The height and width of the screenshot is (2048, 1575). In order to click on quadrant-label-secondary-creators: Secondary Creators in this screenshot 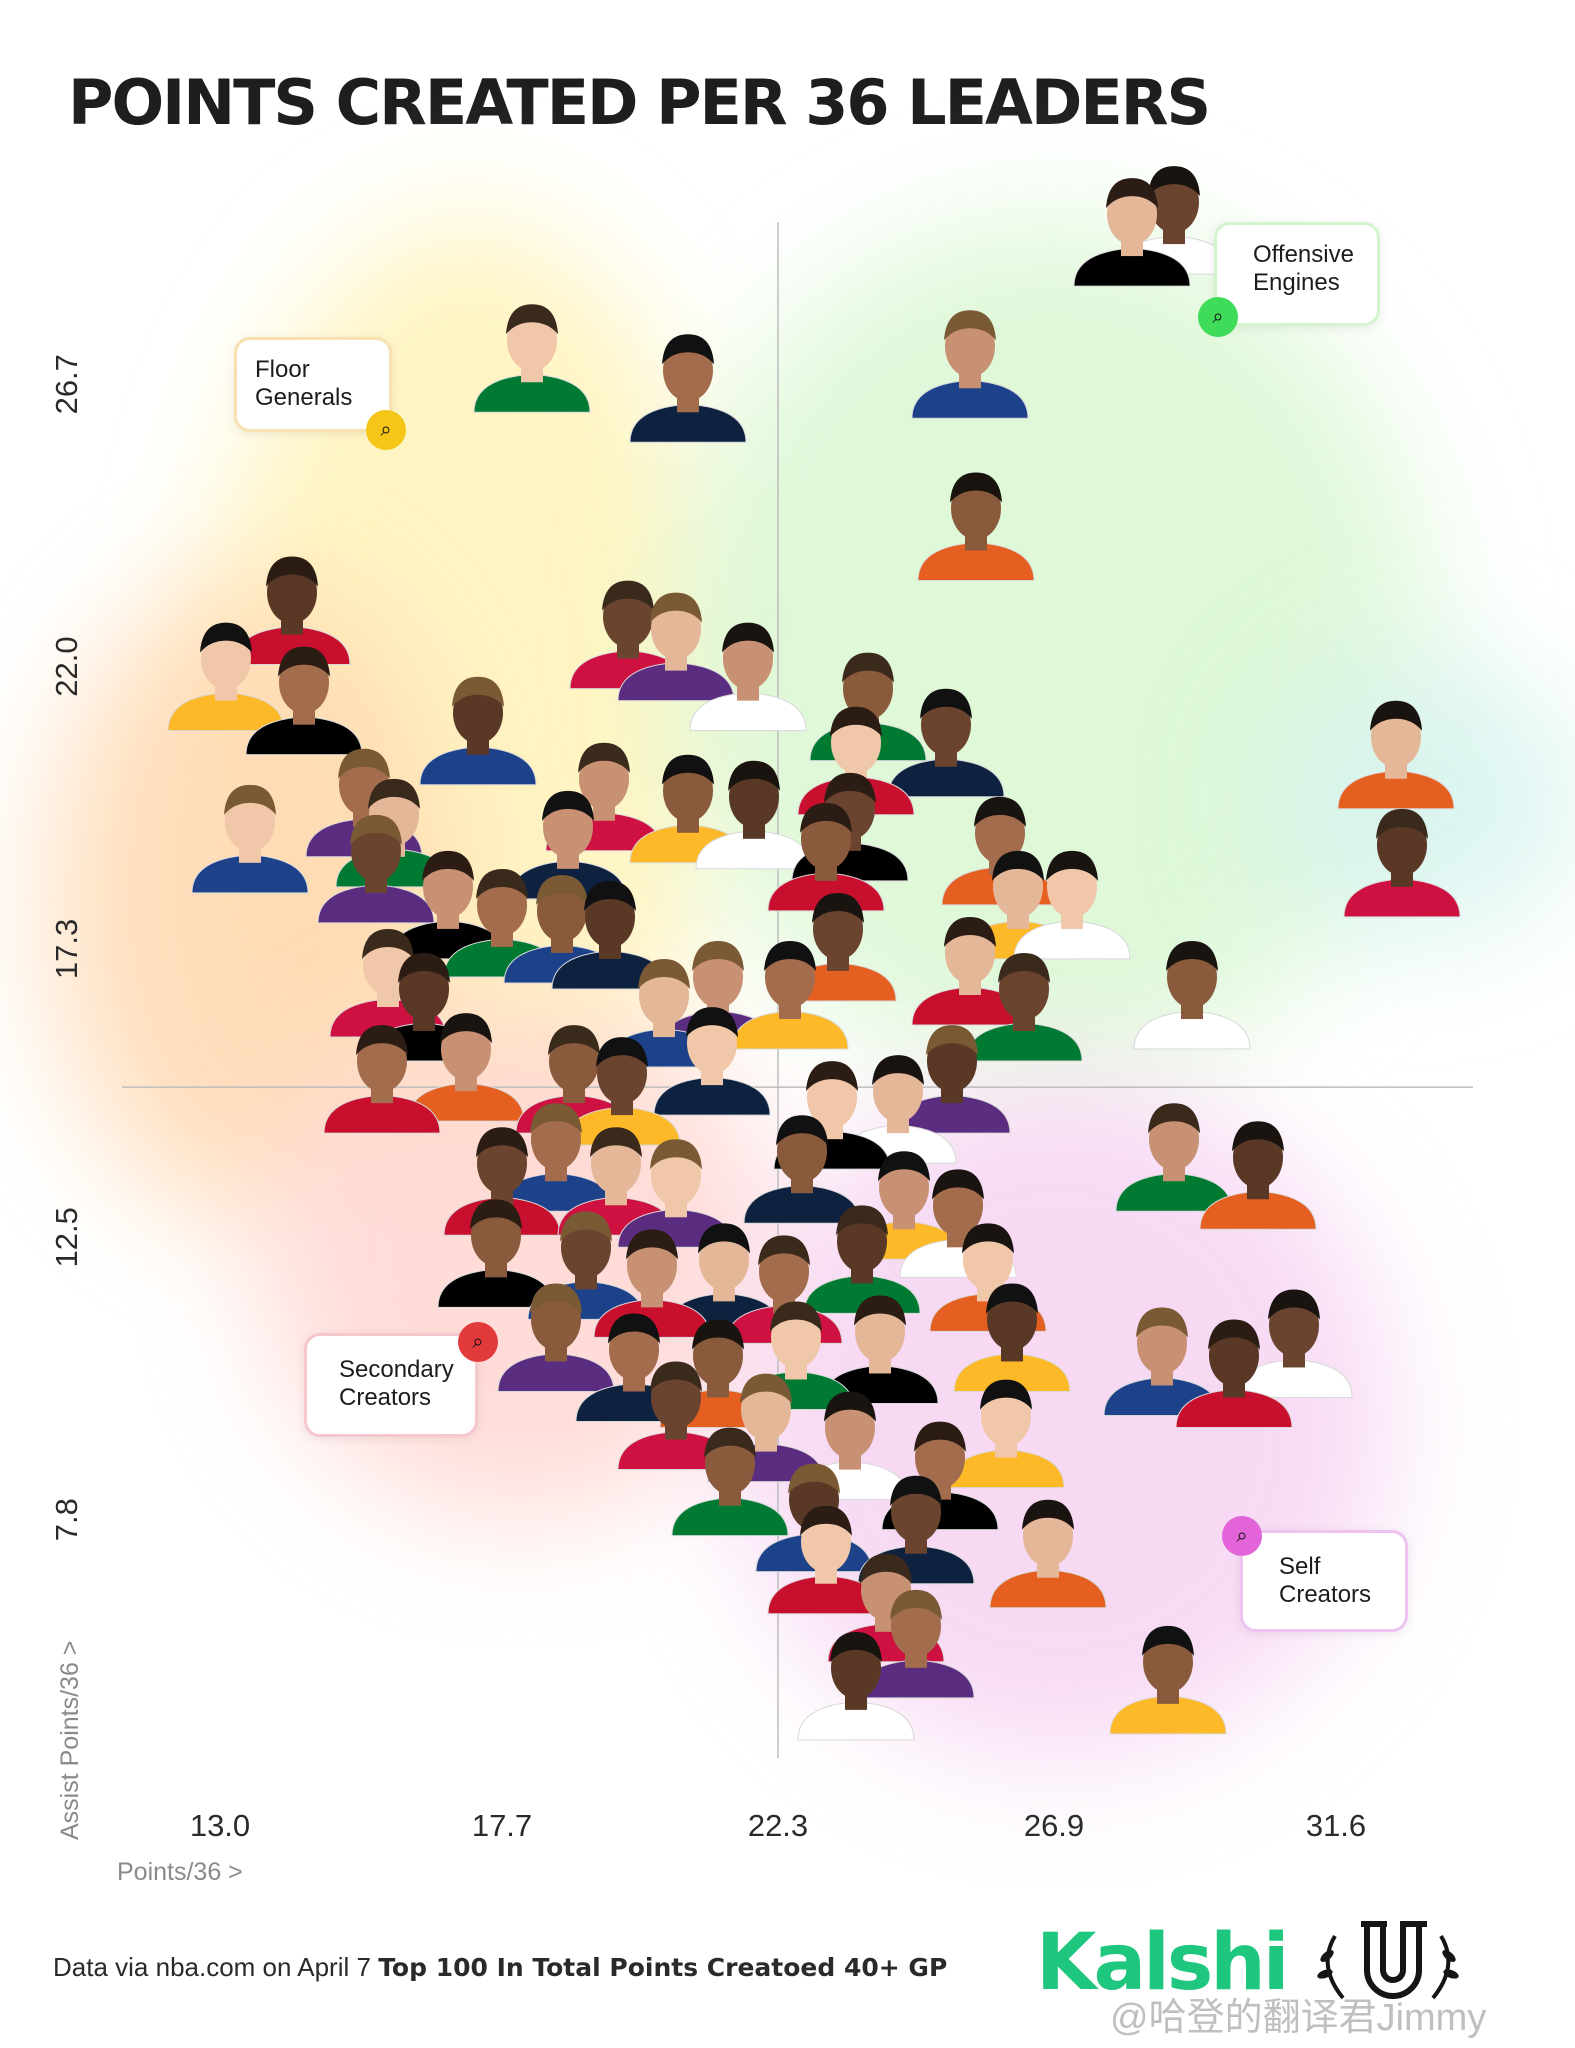, I will do `click(391, 1385)`.